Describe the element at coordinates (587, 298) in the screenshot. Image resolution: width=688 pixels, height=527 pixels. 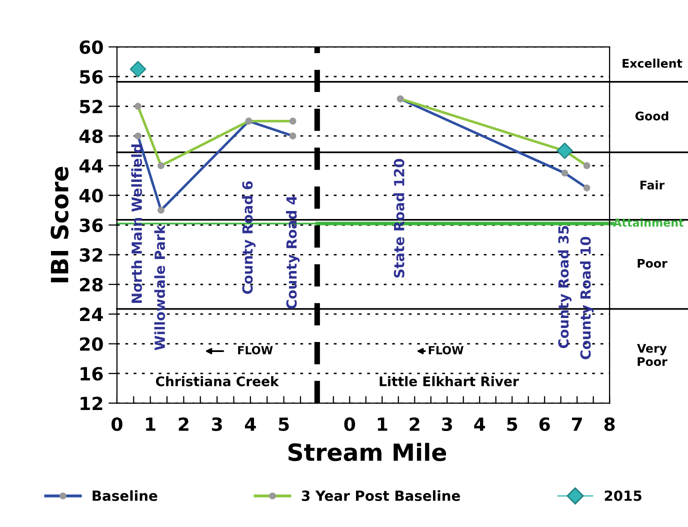
I see `annotation: County Road 10` at that location.